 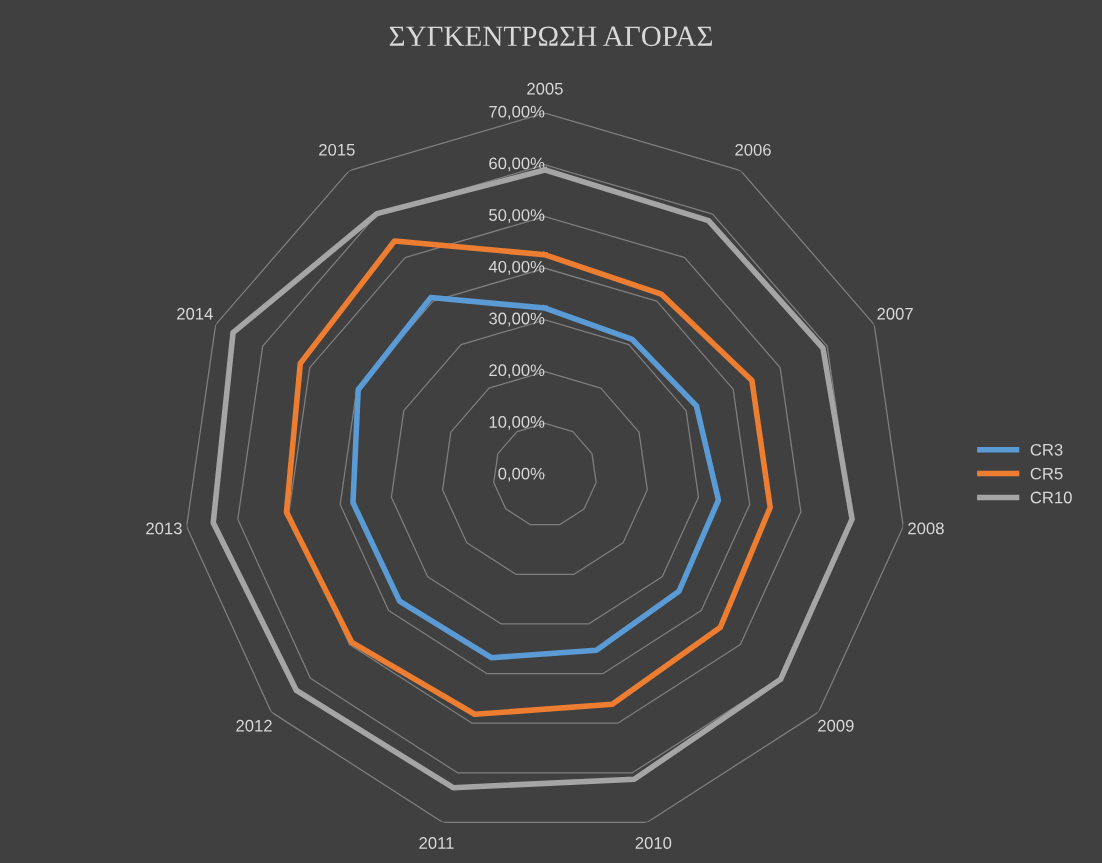 I want to click on y-tick-label: 60,00%, so click(x=517, y=164).